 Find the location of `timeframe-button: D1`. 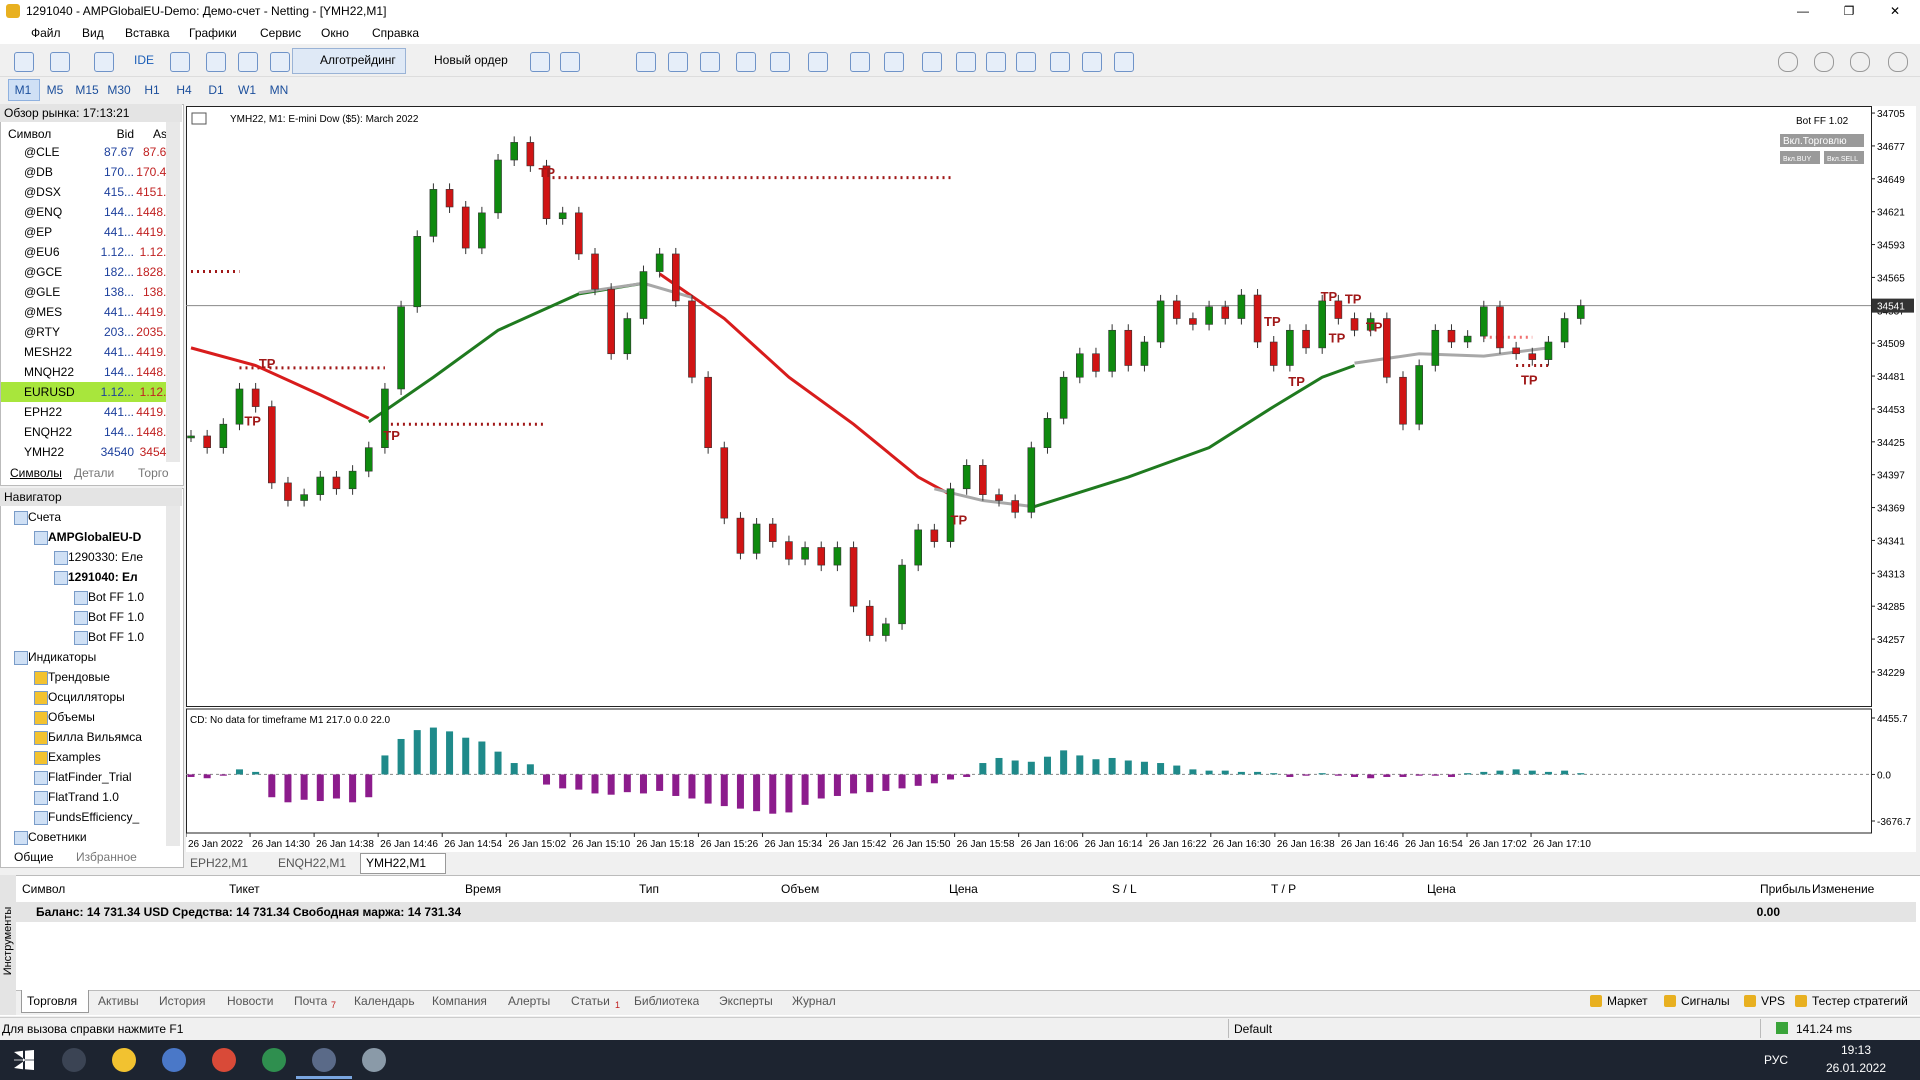

timeframe-button: D1 is located at coordinates (216, 90).